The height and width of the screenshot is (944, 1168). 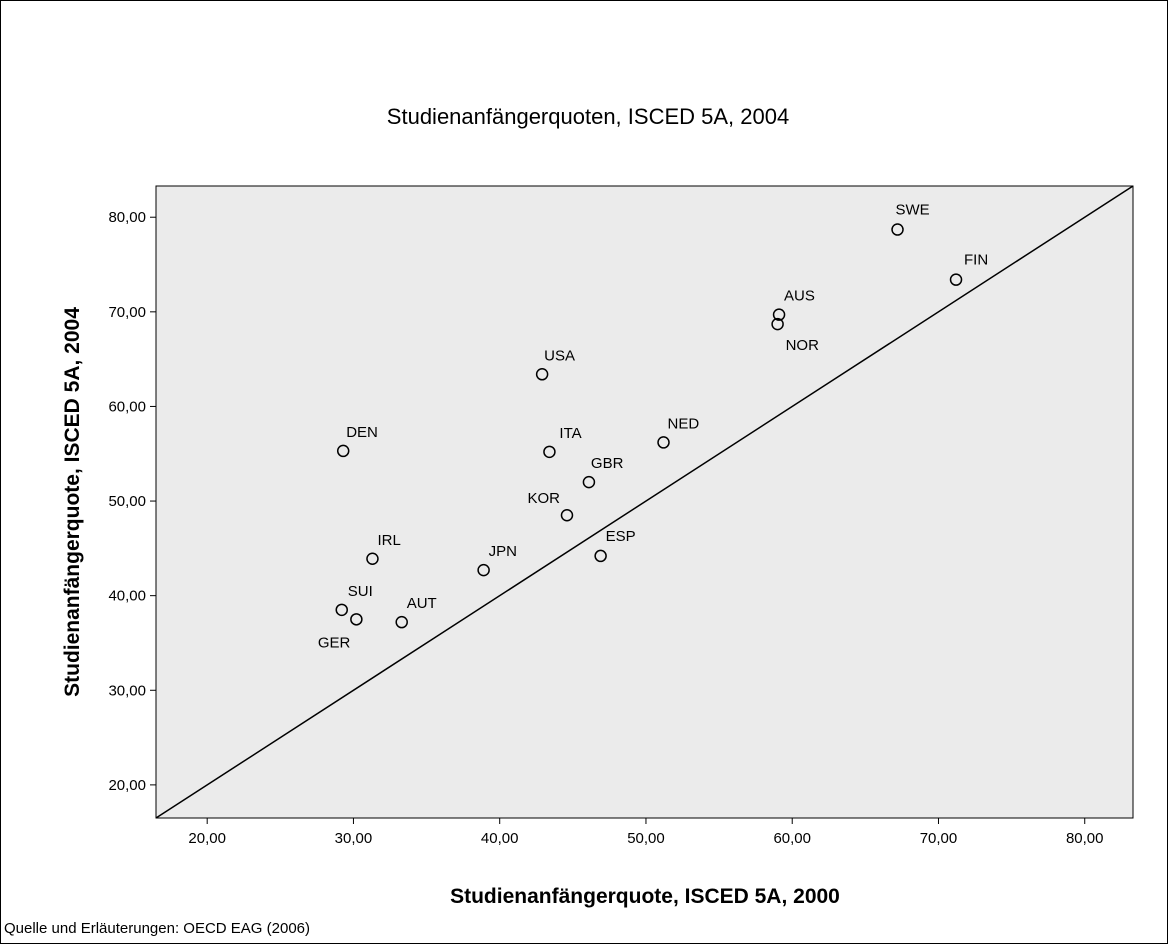 What do you see at coordinates (362, 432) in the screenshot?
I see `point-label-den: DEN` at bounding box center [362, 432].